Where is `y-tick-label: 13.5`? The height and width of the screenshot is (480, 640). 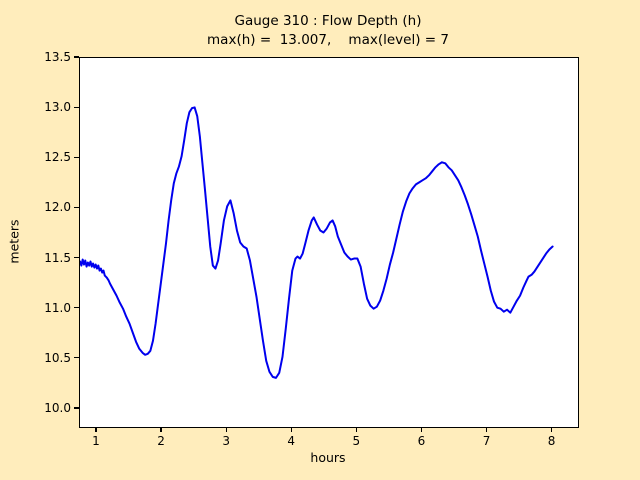
y-tick-label: 13.5 is located at coordinates (57, 57).